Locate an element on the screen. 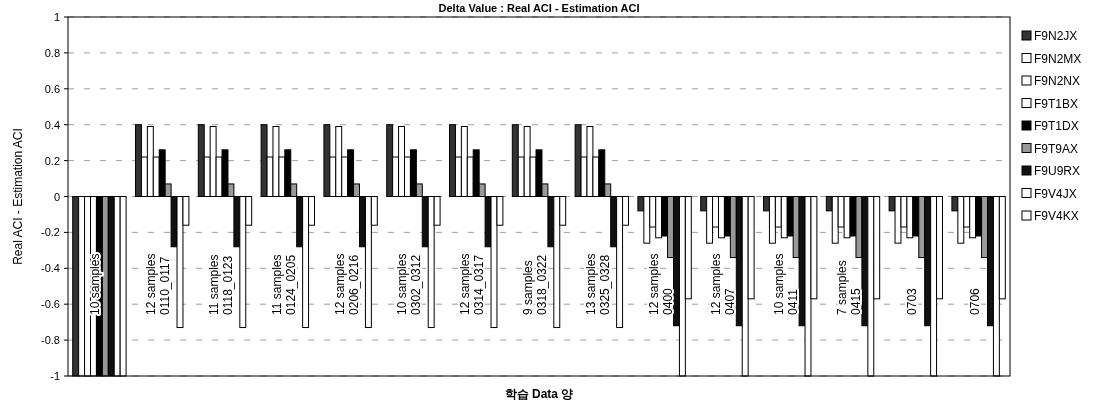  x-tick-label: 0706 is located at coordinates (974, 301).